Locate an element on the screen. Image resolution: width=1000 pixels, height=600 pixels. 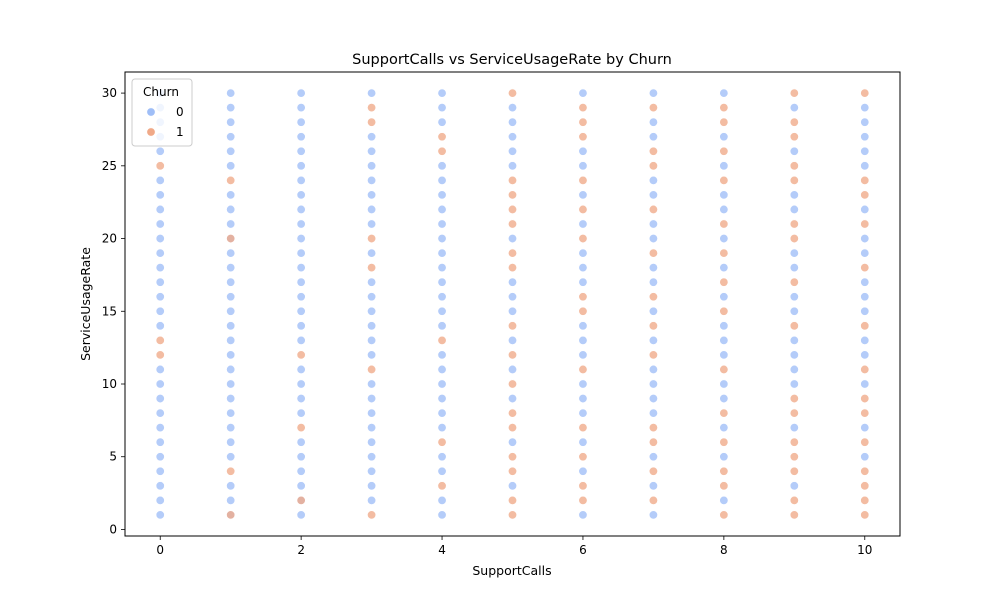
y-tick-label: 5 is located at coordinates (113, 457).